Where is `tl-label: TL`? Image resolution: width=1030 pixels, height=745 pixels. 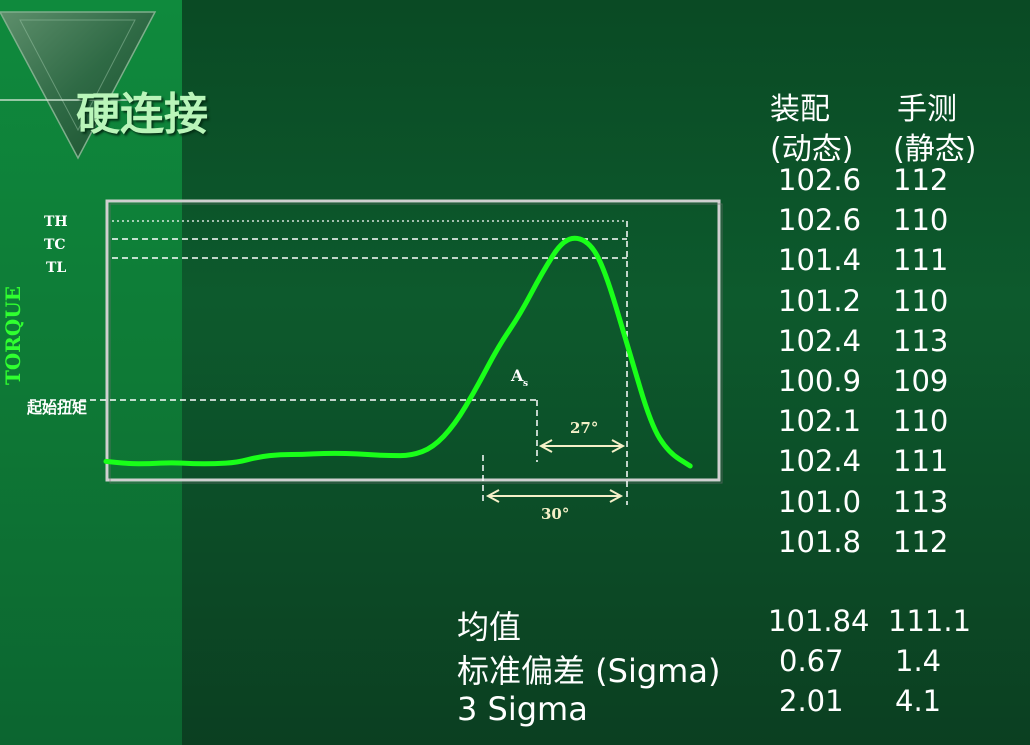 tl-label: TL is located at coordinates (56, 268).